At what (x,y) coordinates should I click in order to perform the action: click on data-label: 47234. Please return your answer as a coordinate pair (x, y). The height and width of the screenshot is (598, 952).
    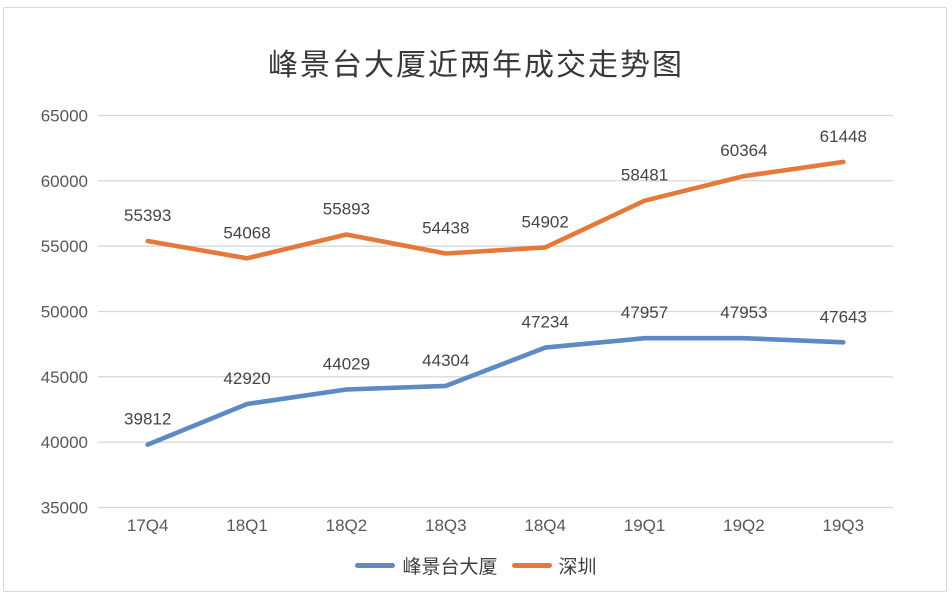
    Looking at the image, I should click on (545, 322).